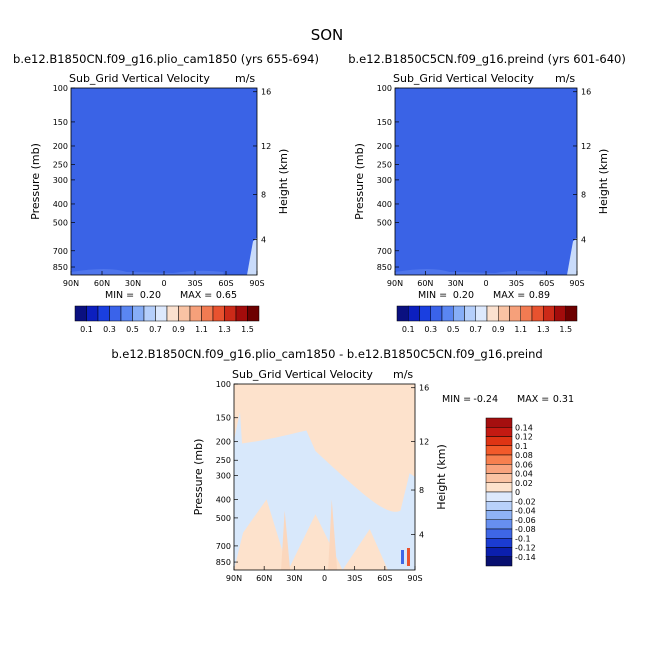 This screenshot has width=654, height=654. What do you see at coordinates (384, 165) in the screenshot?
I see `y-tick-label: 250` at bounding box center [384, 165].